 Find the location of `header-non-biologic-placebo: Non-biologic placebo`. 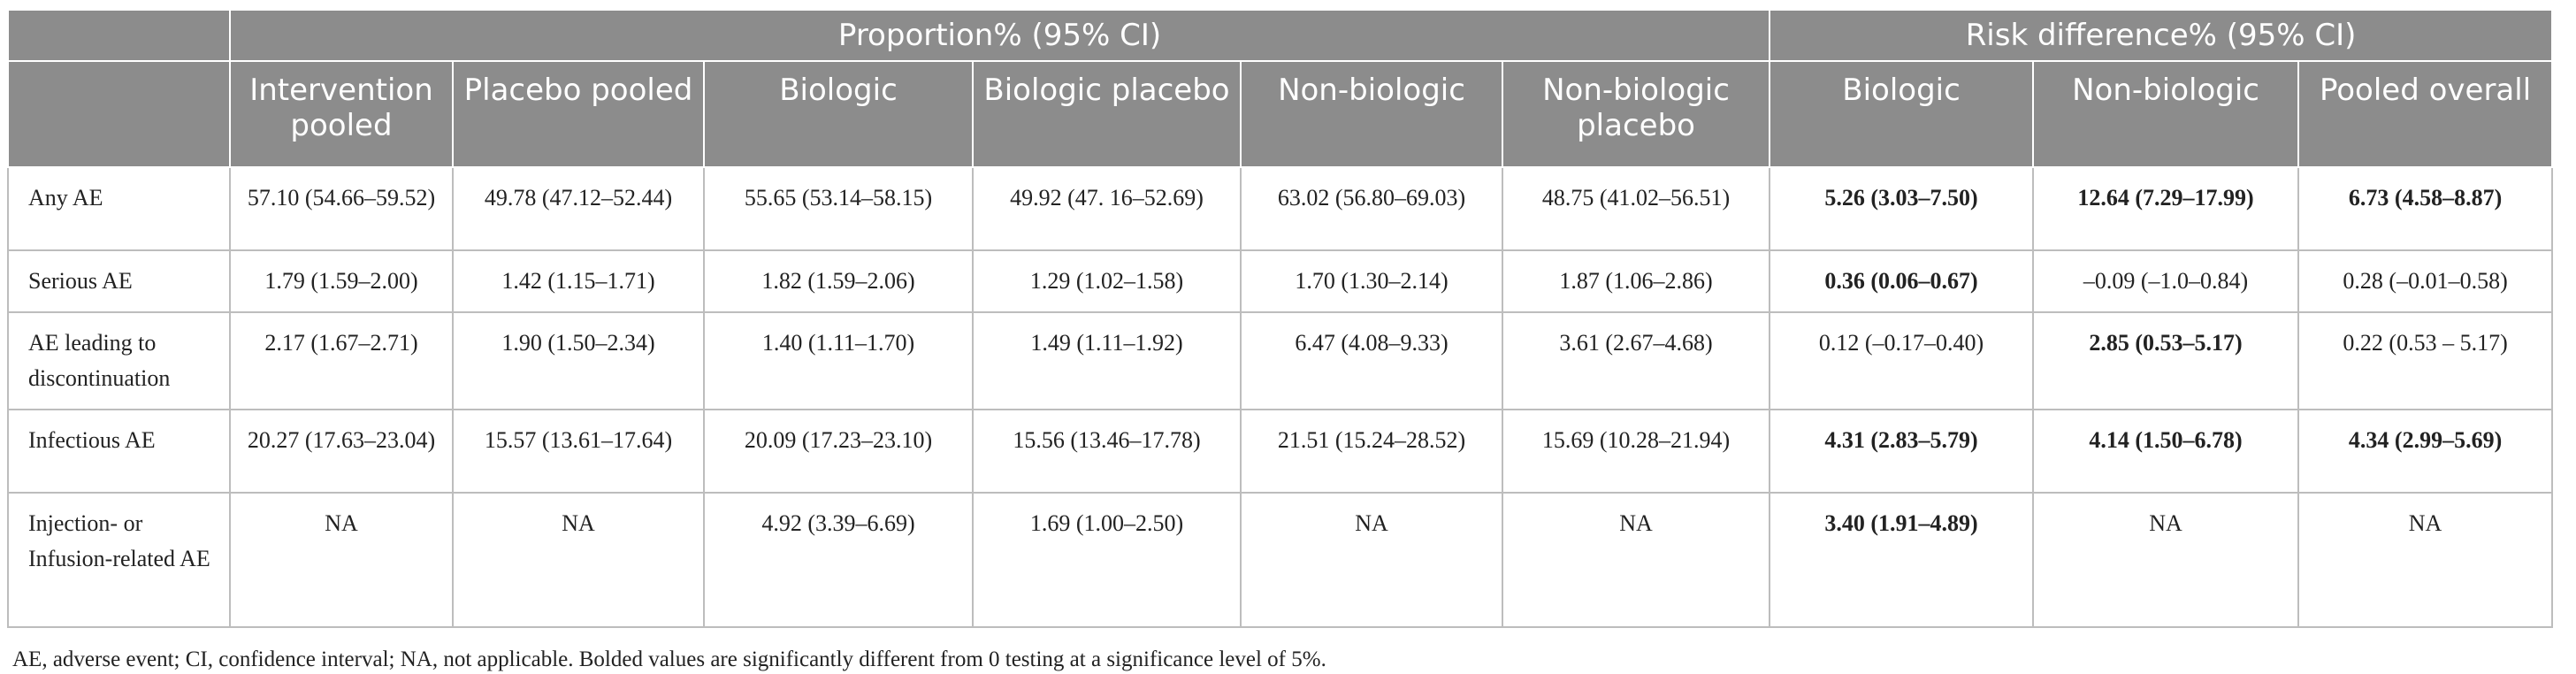

header-non-biologic-placebo: Non-biologic placebo is located at coordinates (1636, 114).